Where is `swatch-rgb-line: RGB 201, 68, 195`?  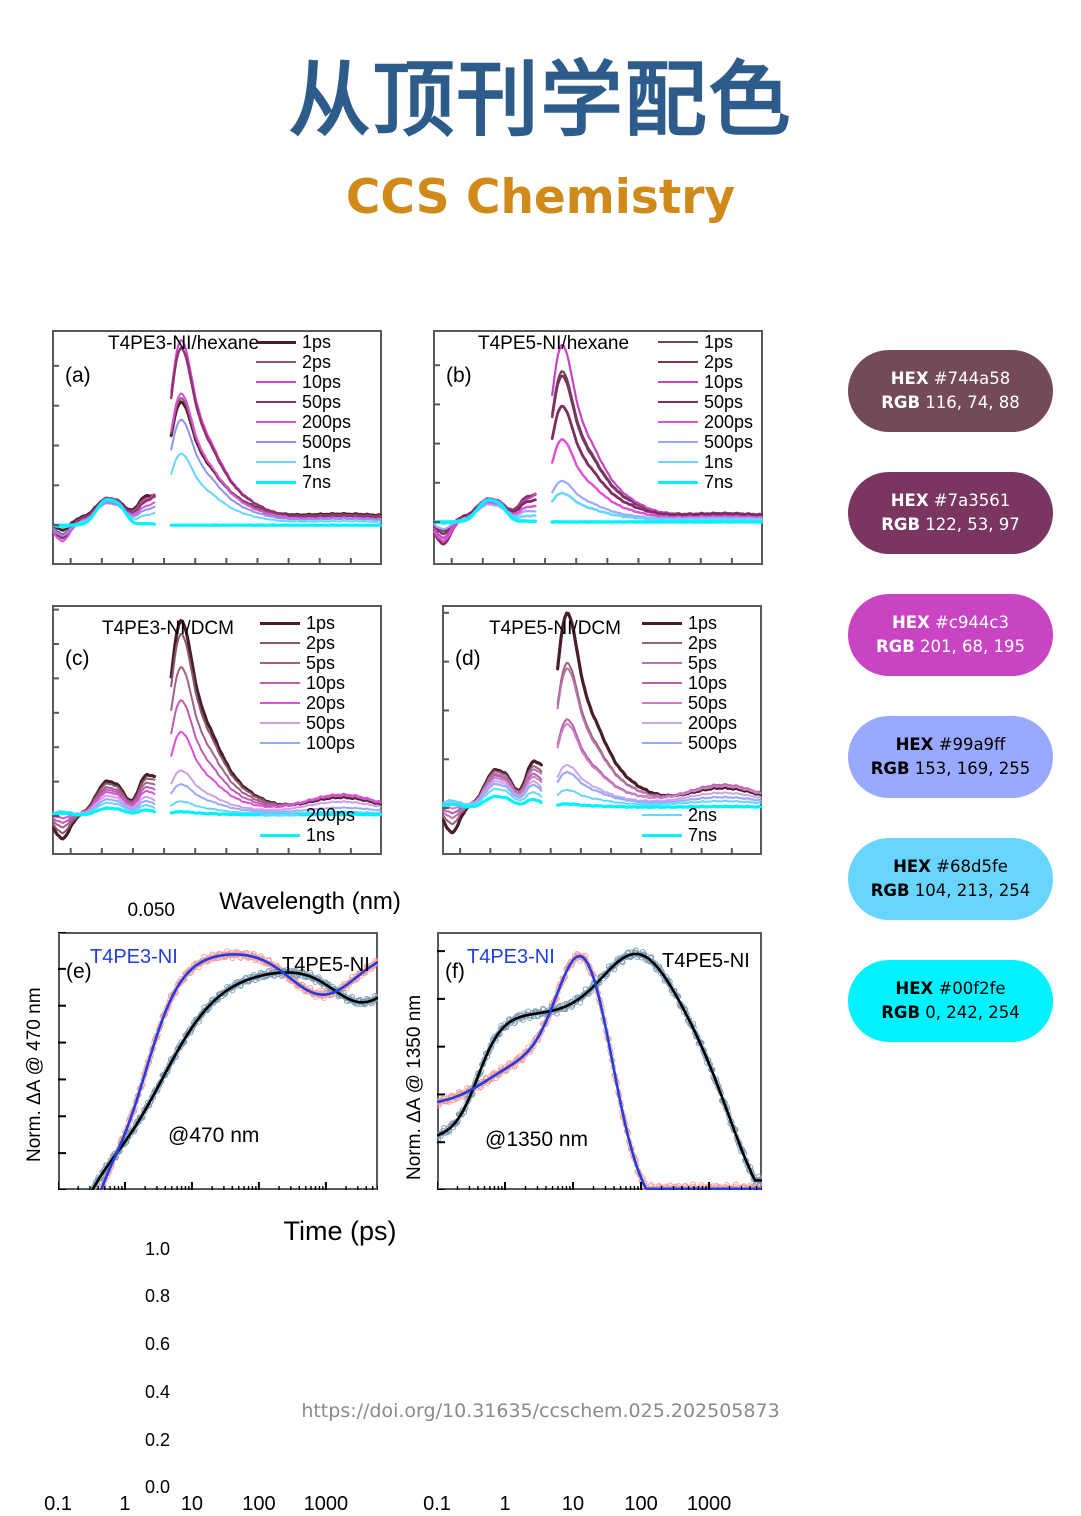
swatch-rgb-line: RGB 201, 68, 195 is located at coordinates (950, 647).